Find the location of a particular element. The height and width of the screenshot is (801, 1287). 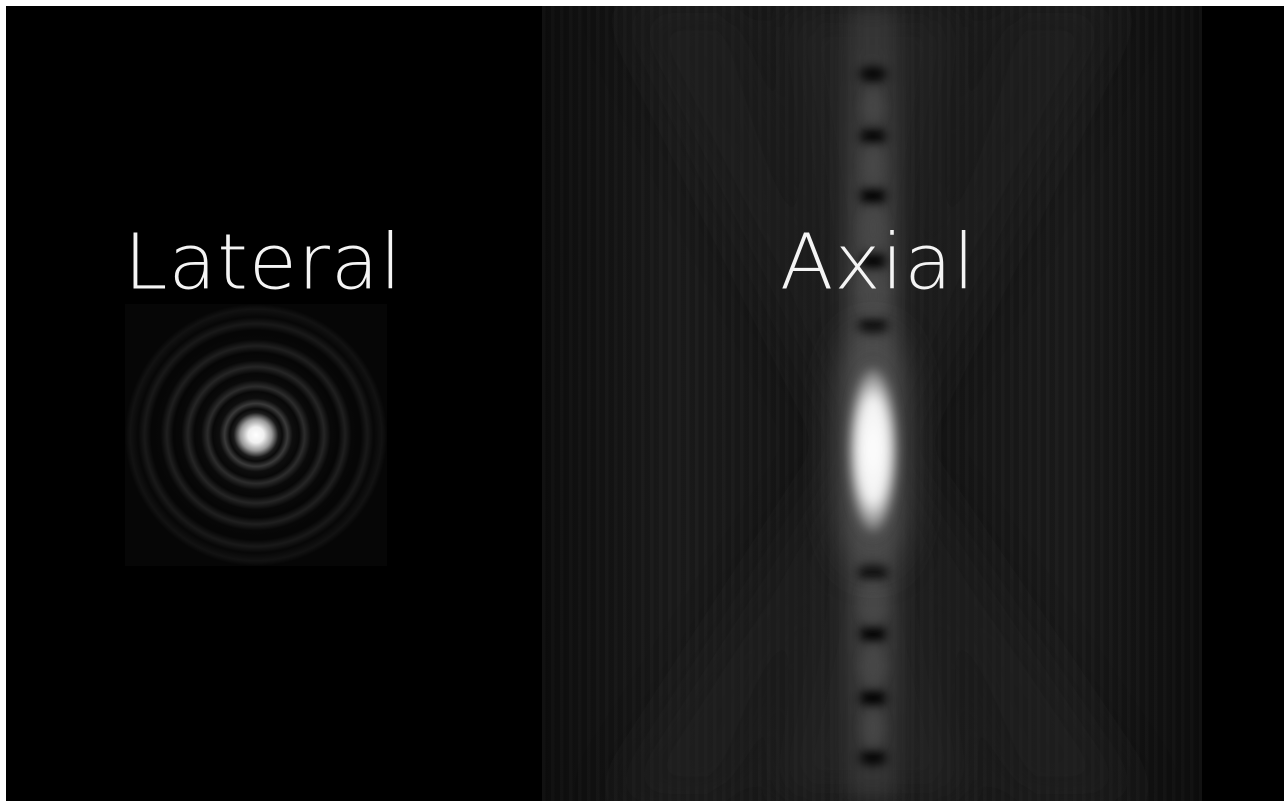

lateral-airy-pattern is located at coordinates (256, 435).